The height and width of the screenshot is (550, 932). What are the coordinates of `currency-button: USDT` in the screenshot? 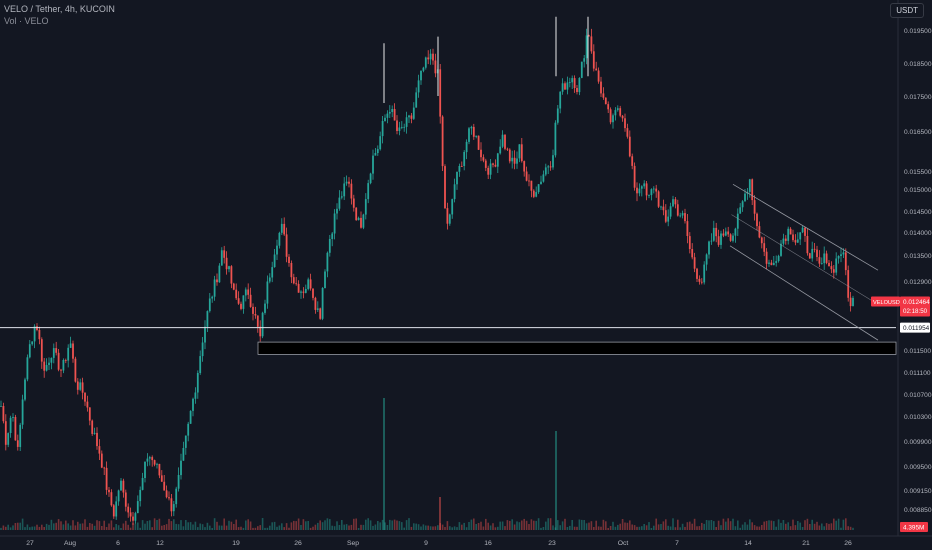 It's located at (907, 10).